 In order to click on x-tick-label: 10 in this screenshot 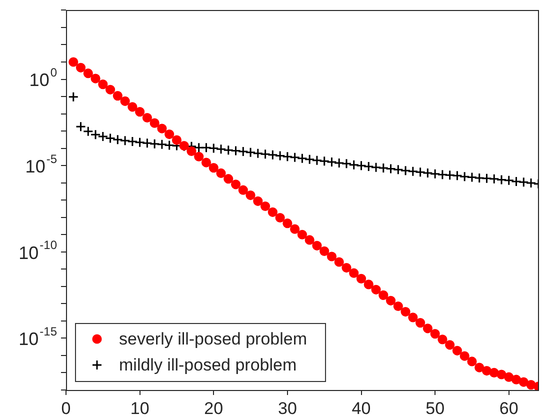, I will do `click(140, 408)`.